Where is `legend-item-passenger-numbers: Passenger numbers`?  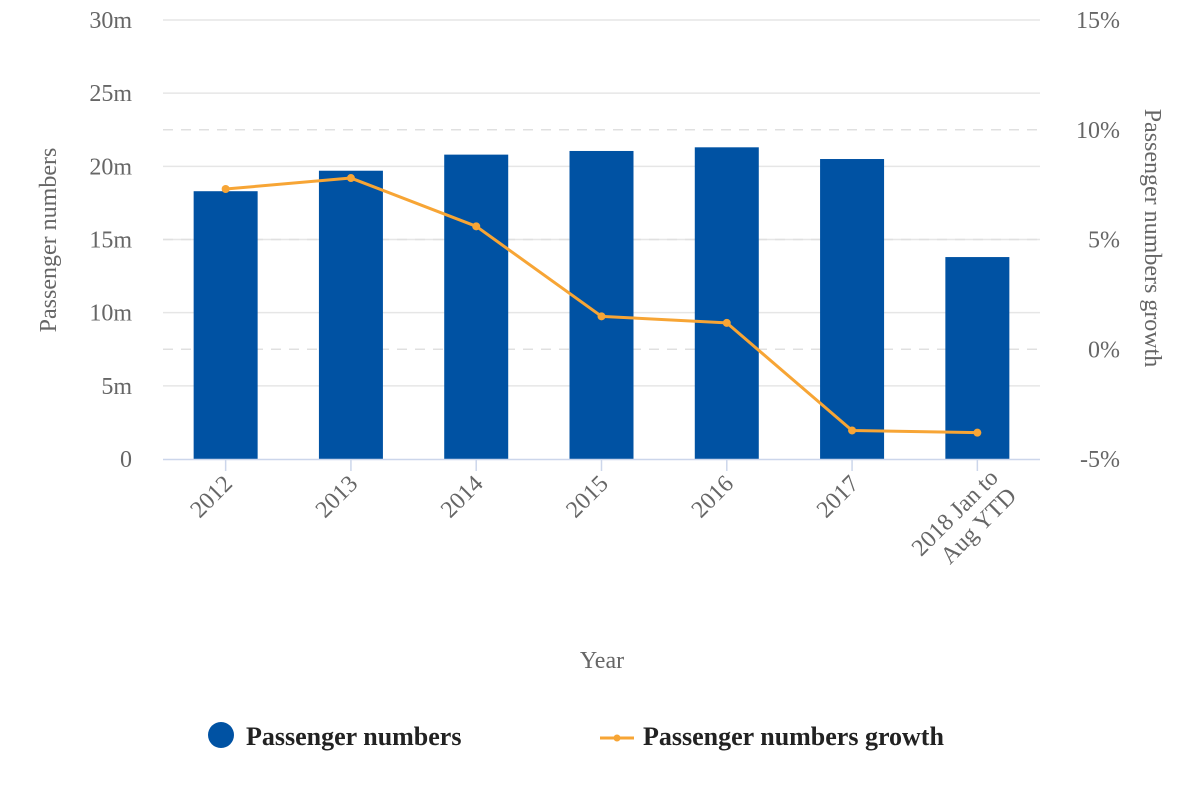
legend-item-passenger-numbers: Passenger numbers is located at coordinates (334, 736).